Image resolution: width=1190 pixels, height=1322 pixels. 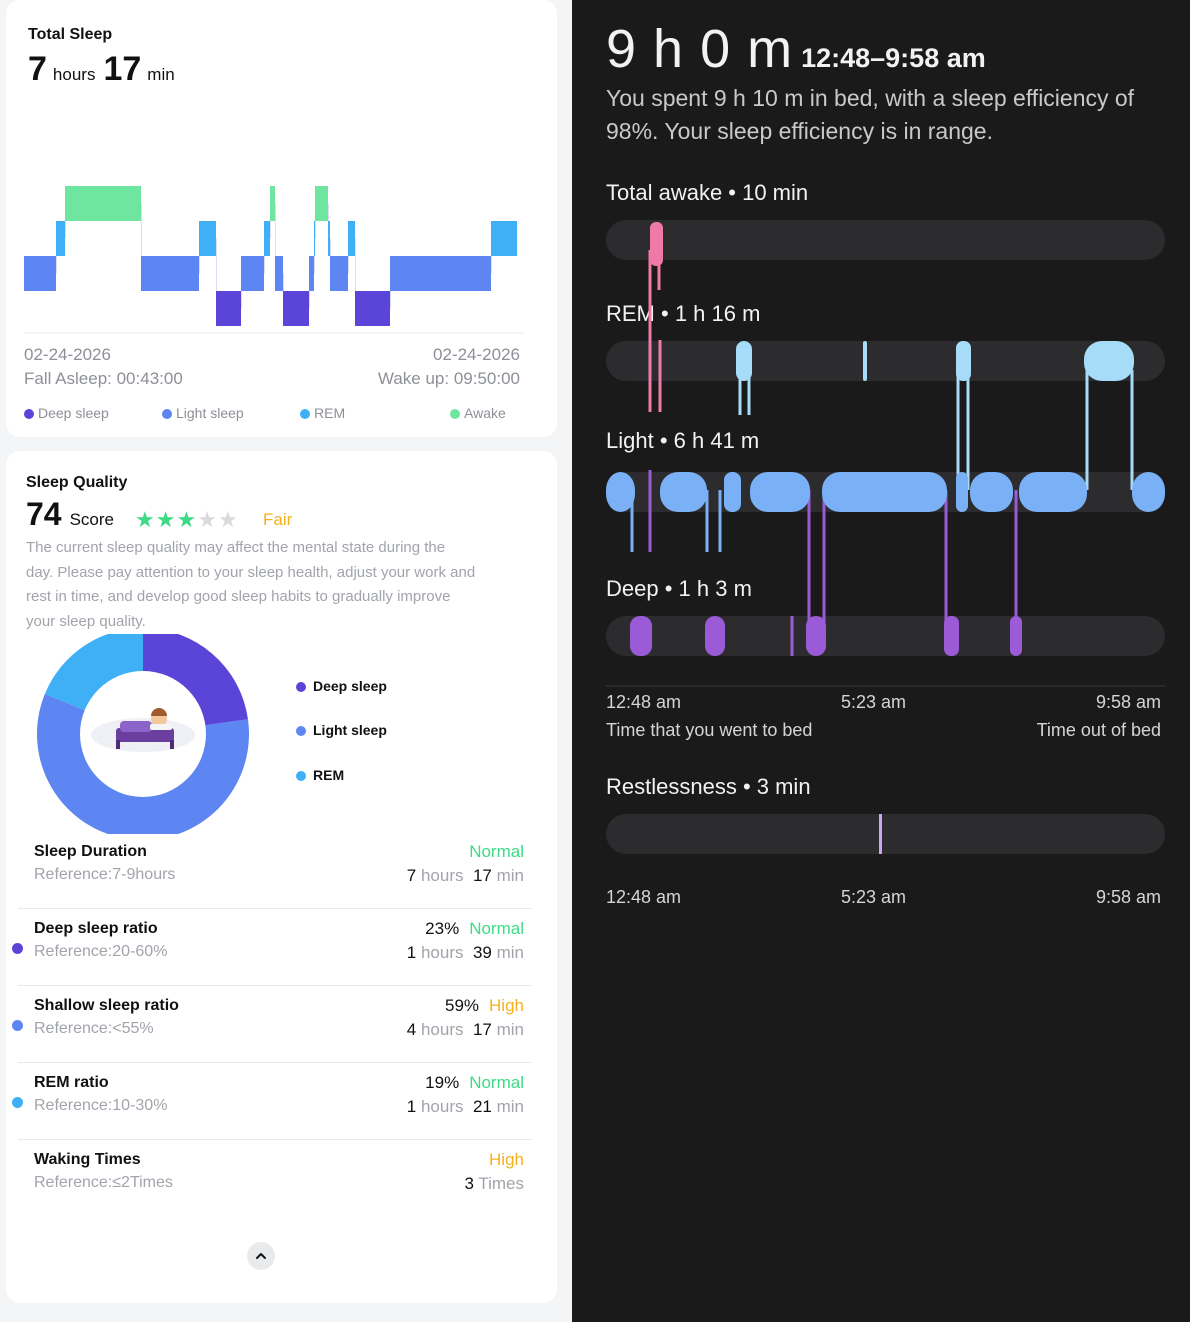 What do you see at coordinates (442, 928) in the screenshot?
I see `metric-percent: 23%` at bounding box center [442, 928].